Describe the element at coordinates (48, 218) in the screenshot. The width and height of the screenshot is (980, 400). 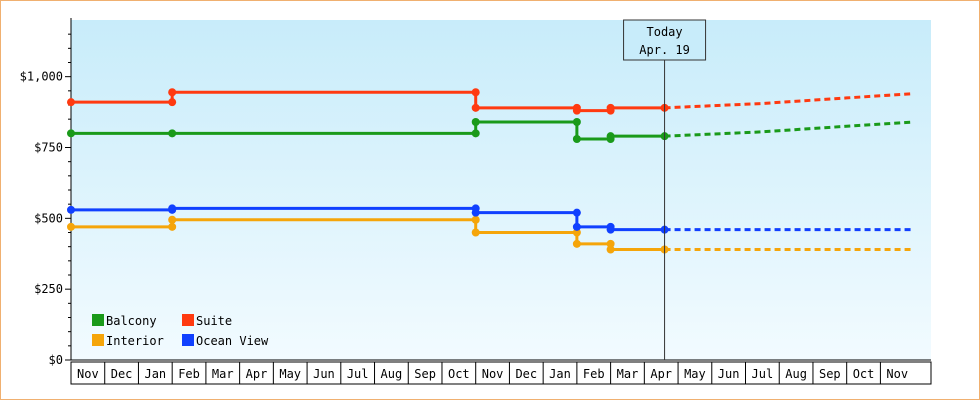
I see `y-tick-label: $500` at that location.